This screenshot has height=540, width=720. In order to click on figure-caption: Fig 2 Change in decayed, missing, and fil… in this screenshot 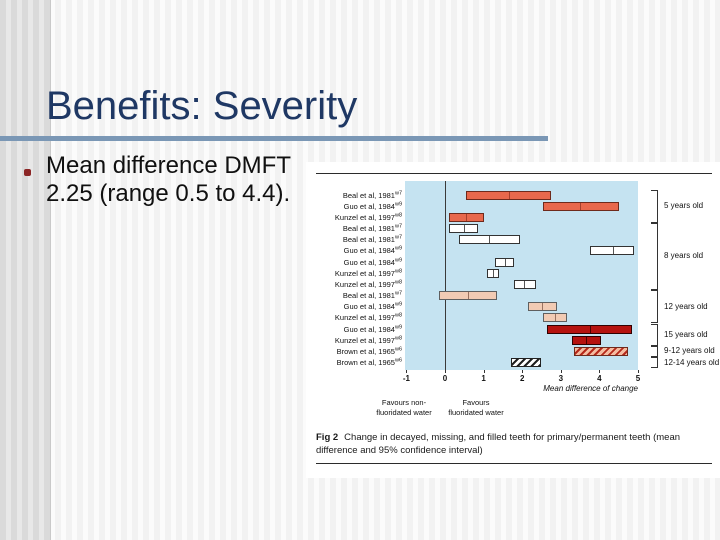, I will do `click(513, 444)`.